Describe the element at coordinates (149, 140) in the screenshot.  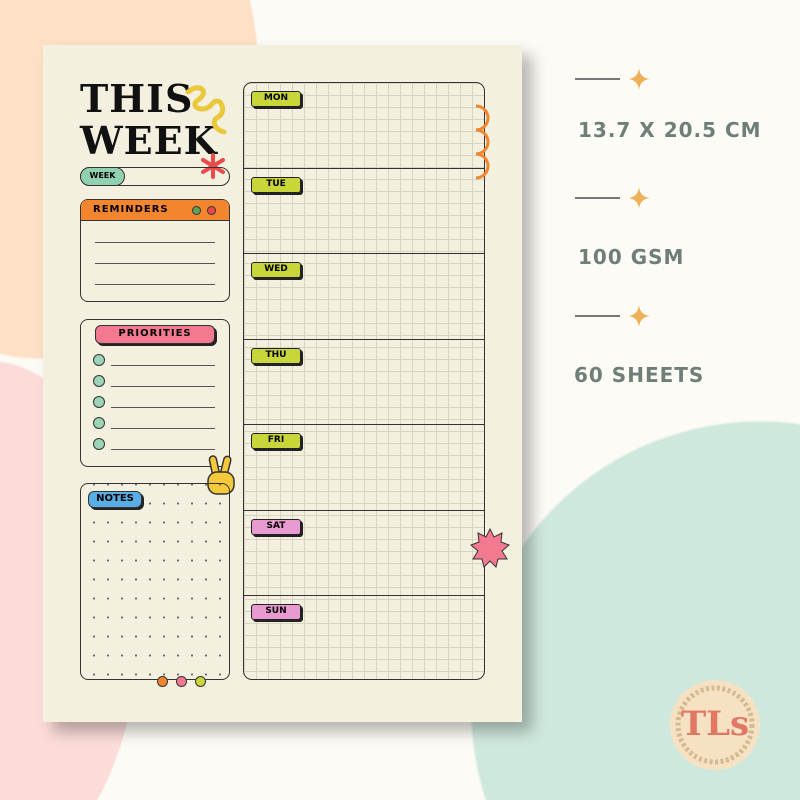
I see `title-line-2: WEEK` at that location.